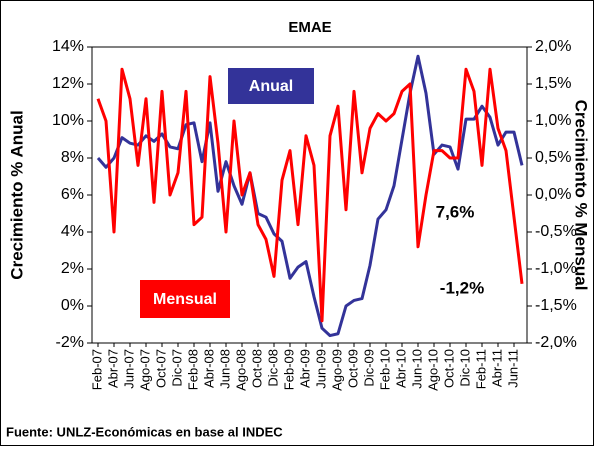  What do you see at coordinates (240, 370) in the screenshot?
I see `x-tick-label: Ago-08` at bounding box center [240, 370].